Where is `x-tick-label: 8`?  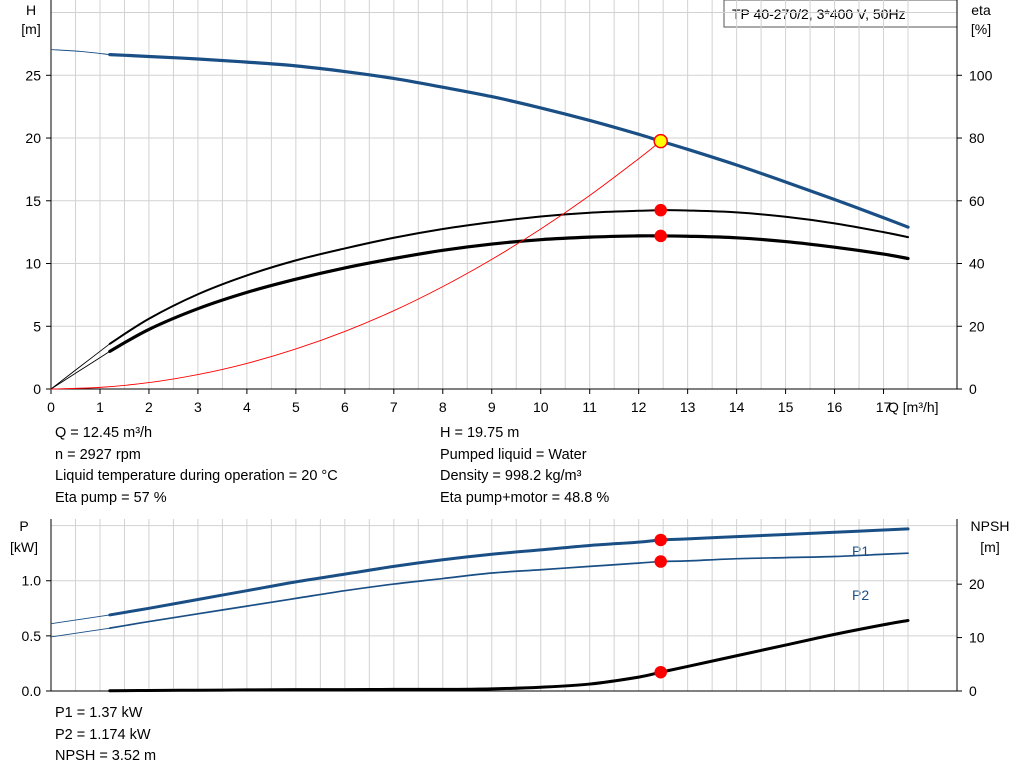
x-tick-label: 8 is located at coordinates (443, 407).